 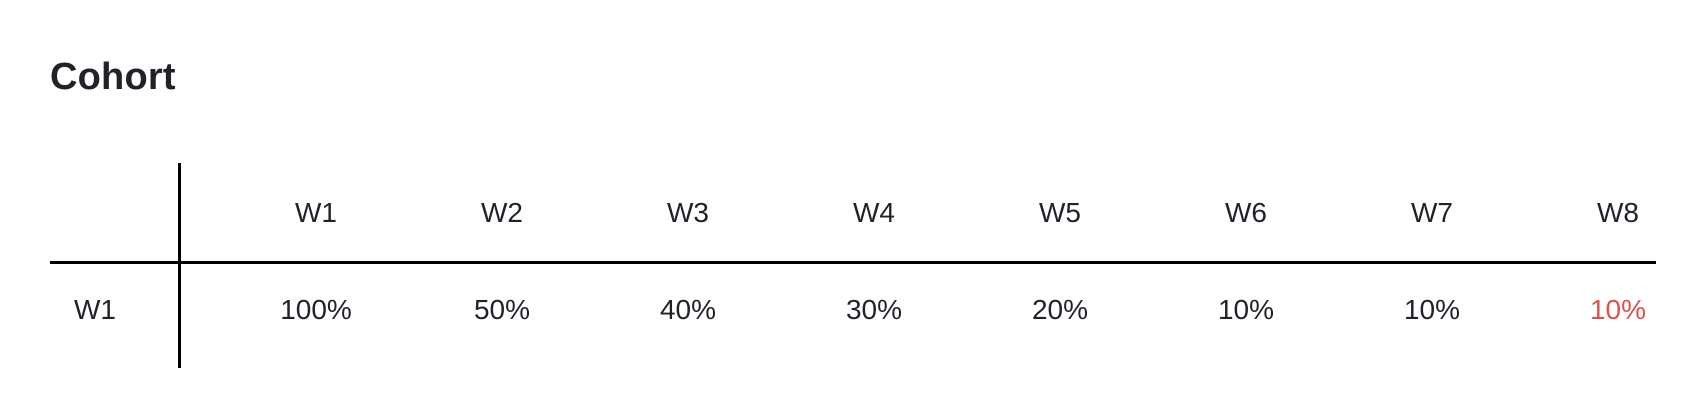 I want to click on row-header-divider, so click(x=179, y=265).